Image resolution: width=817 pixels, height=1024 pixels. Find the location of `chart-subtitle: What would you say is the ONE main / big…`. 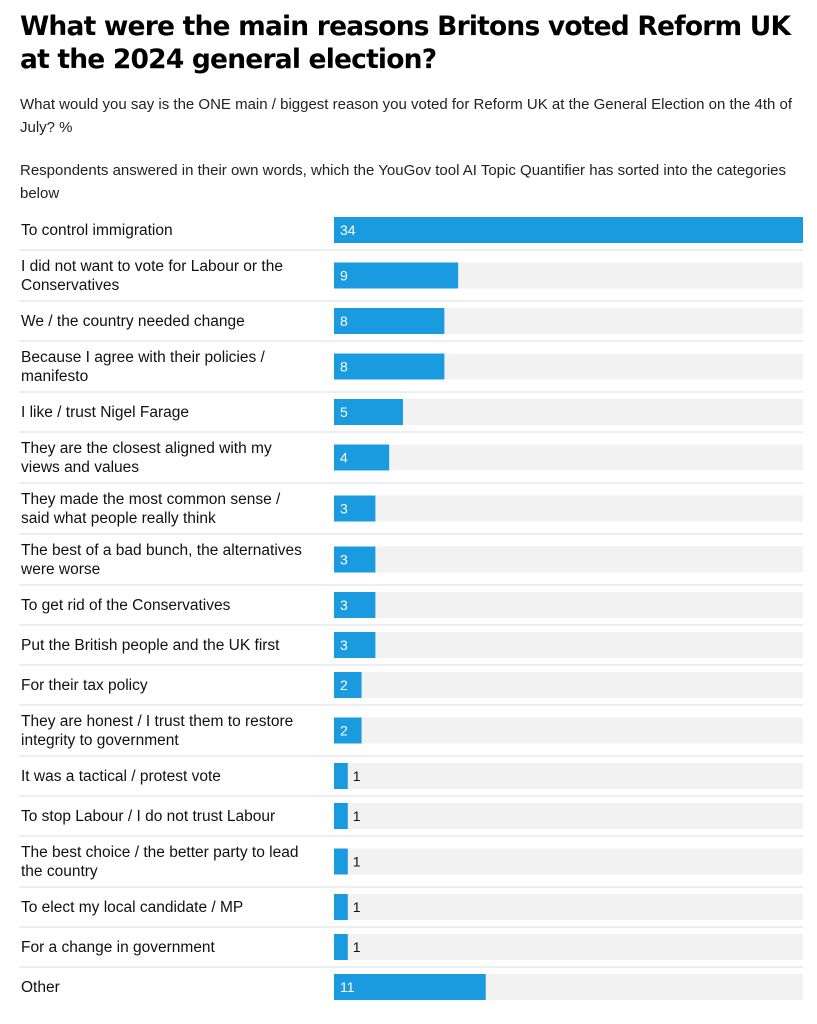

chart-subtitle: What would you say is the ONE main / big… is located at coordinates (406, 116).